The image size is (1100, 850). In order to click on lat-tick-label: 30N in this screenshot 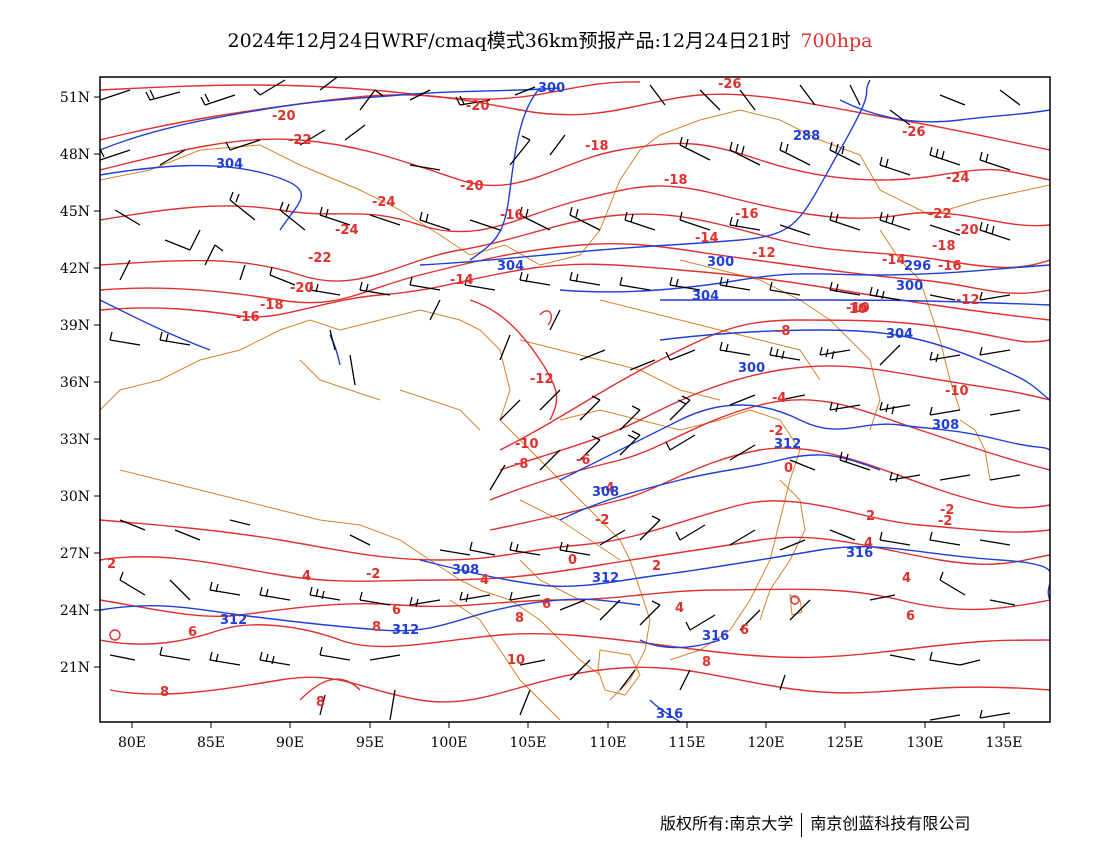, I will do `click(75, 497)`.